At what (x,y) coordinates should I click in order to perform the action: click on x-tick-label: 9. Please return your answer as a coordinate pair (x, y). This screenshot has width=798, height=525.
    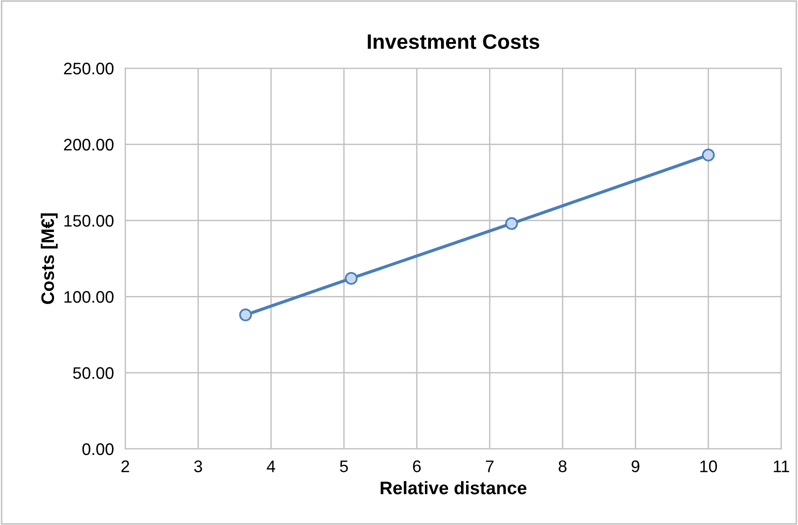
    Looking at the image, I should click on (636, 466).